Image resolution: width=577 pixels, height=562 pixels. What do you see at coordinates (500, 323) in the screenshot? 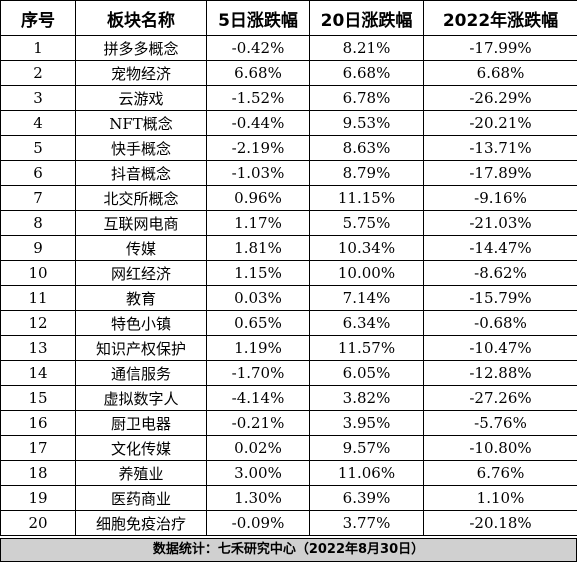
I see `change-2022-cell: -0.68%` at bounding box center [500, 323].